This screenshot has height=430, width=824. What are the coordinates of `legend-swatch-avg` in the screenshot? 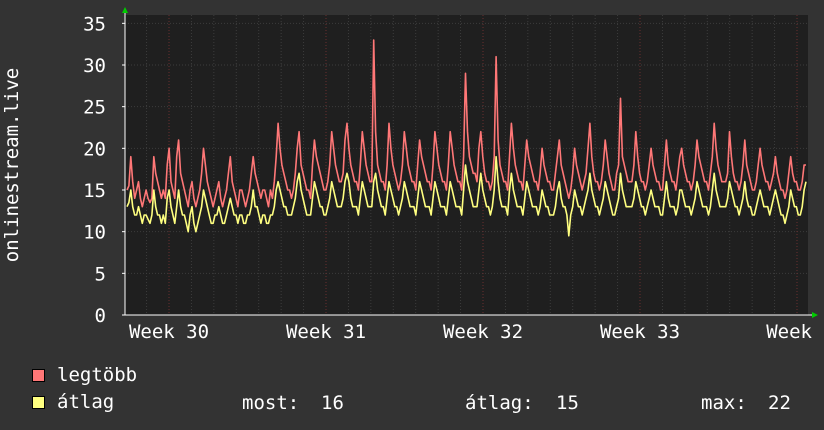 It's located at (38, 402).